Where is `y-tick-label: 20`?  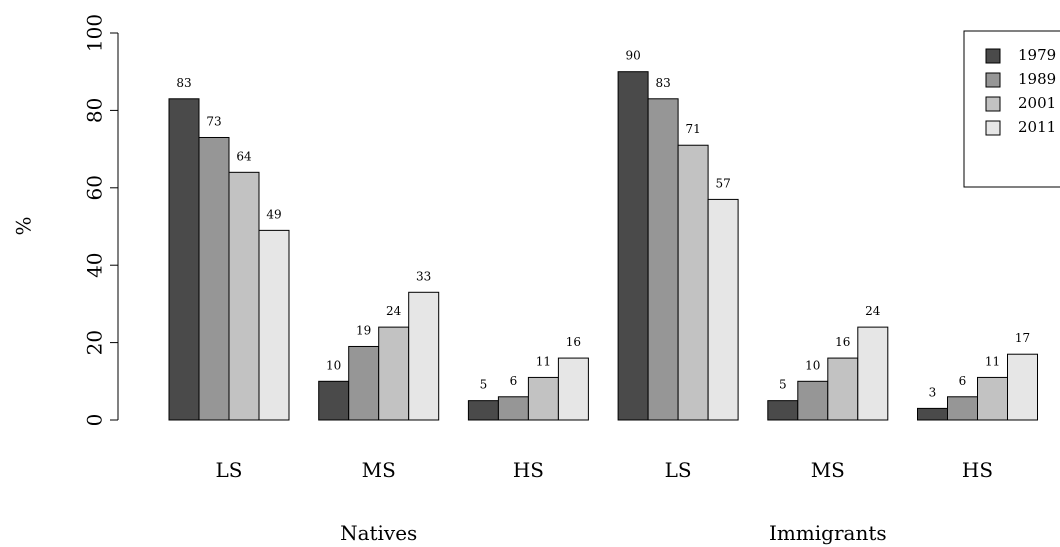
y-tick-label: 20 is located at coordinates (95, 342).